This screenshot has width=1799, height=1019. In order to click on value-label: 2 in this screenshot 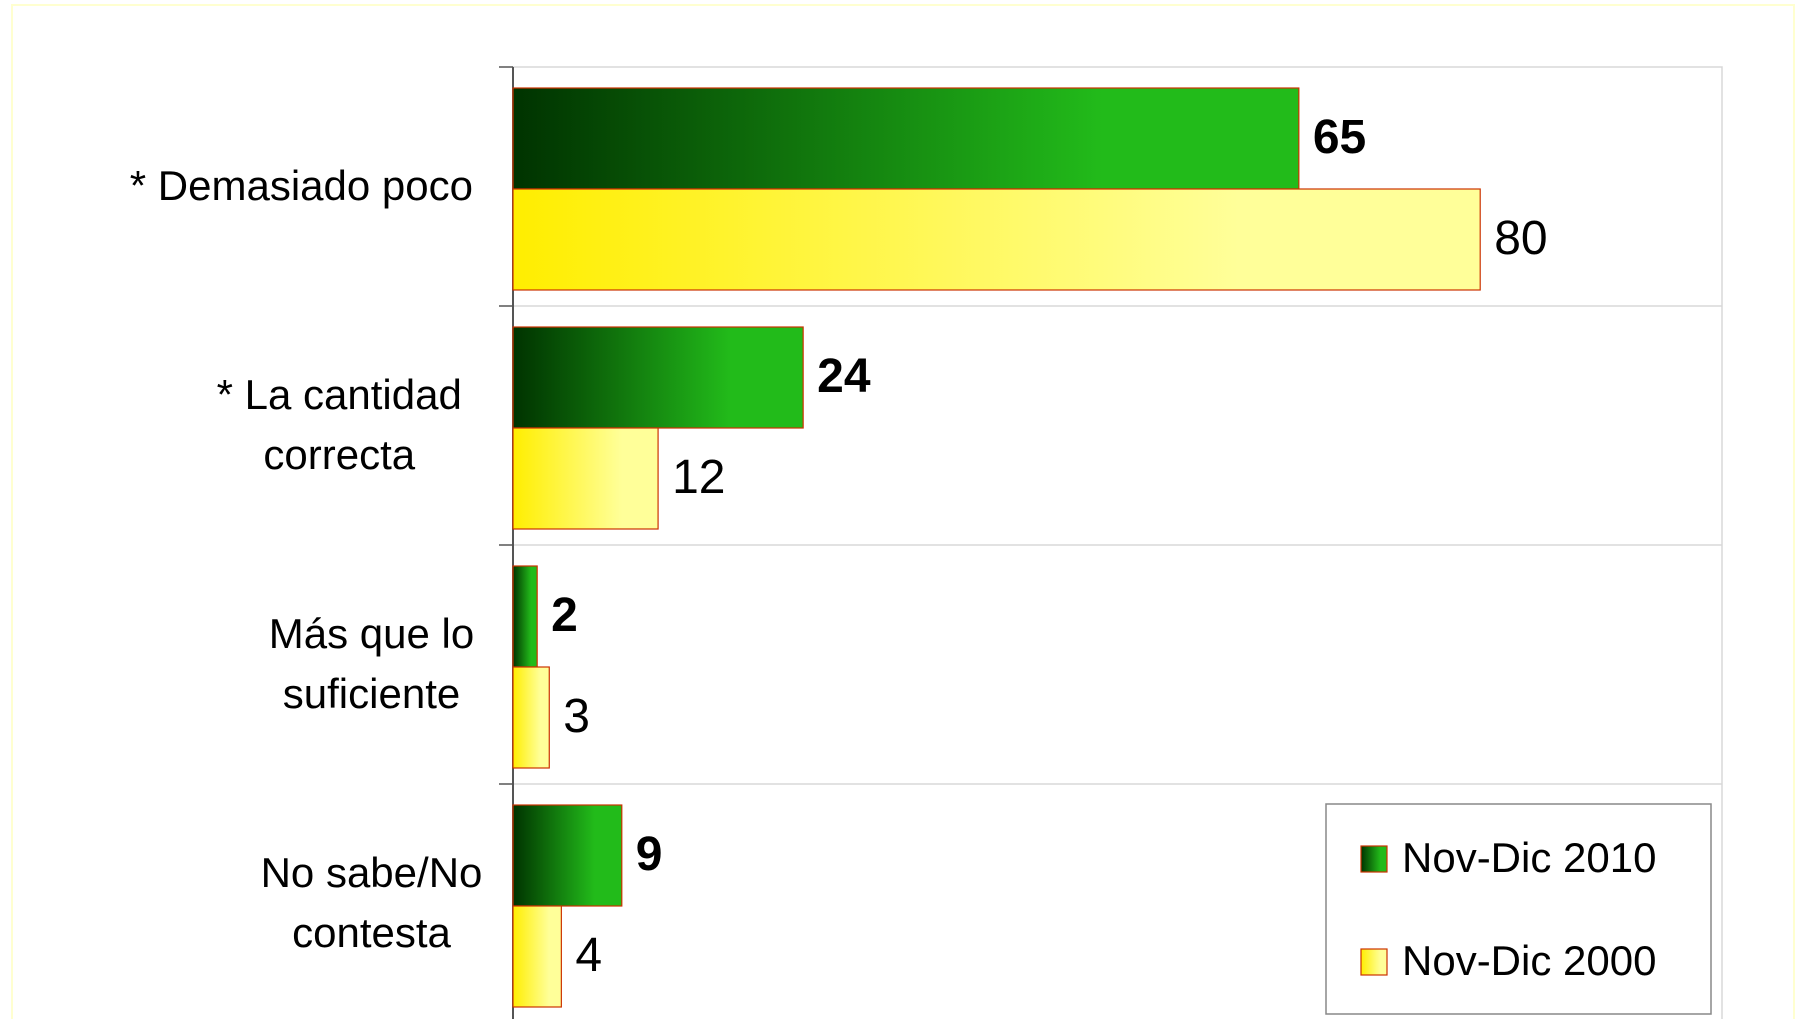, I will do `click(564, 615)`.